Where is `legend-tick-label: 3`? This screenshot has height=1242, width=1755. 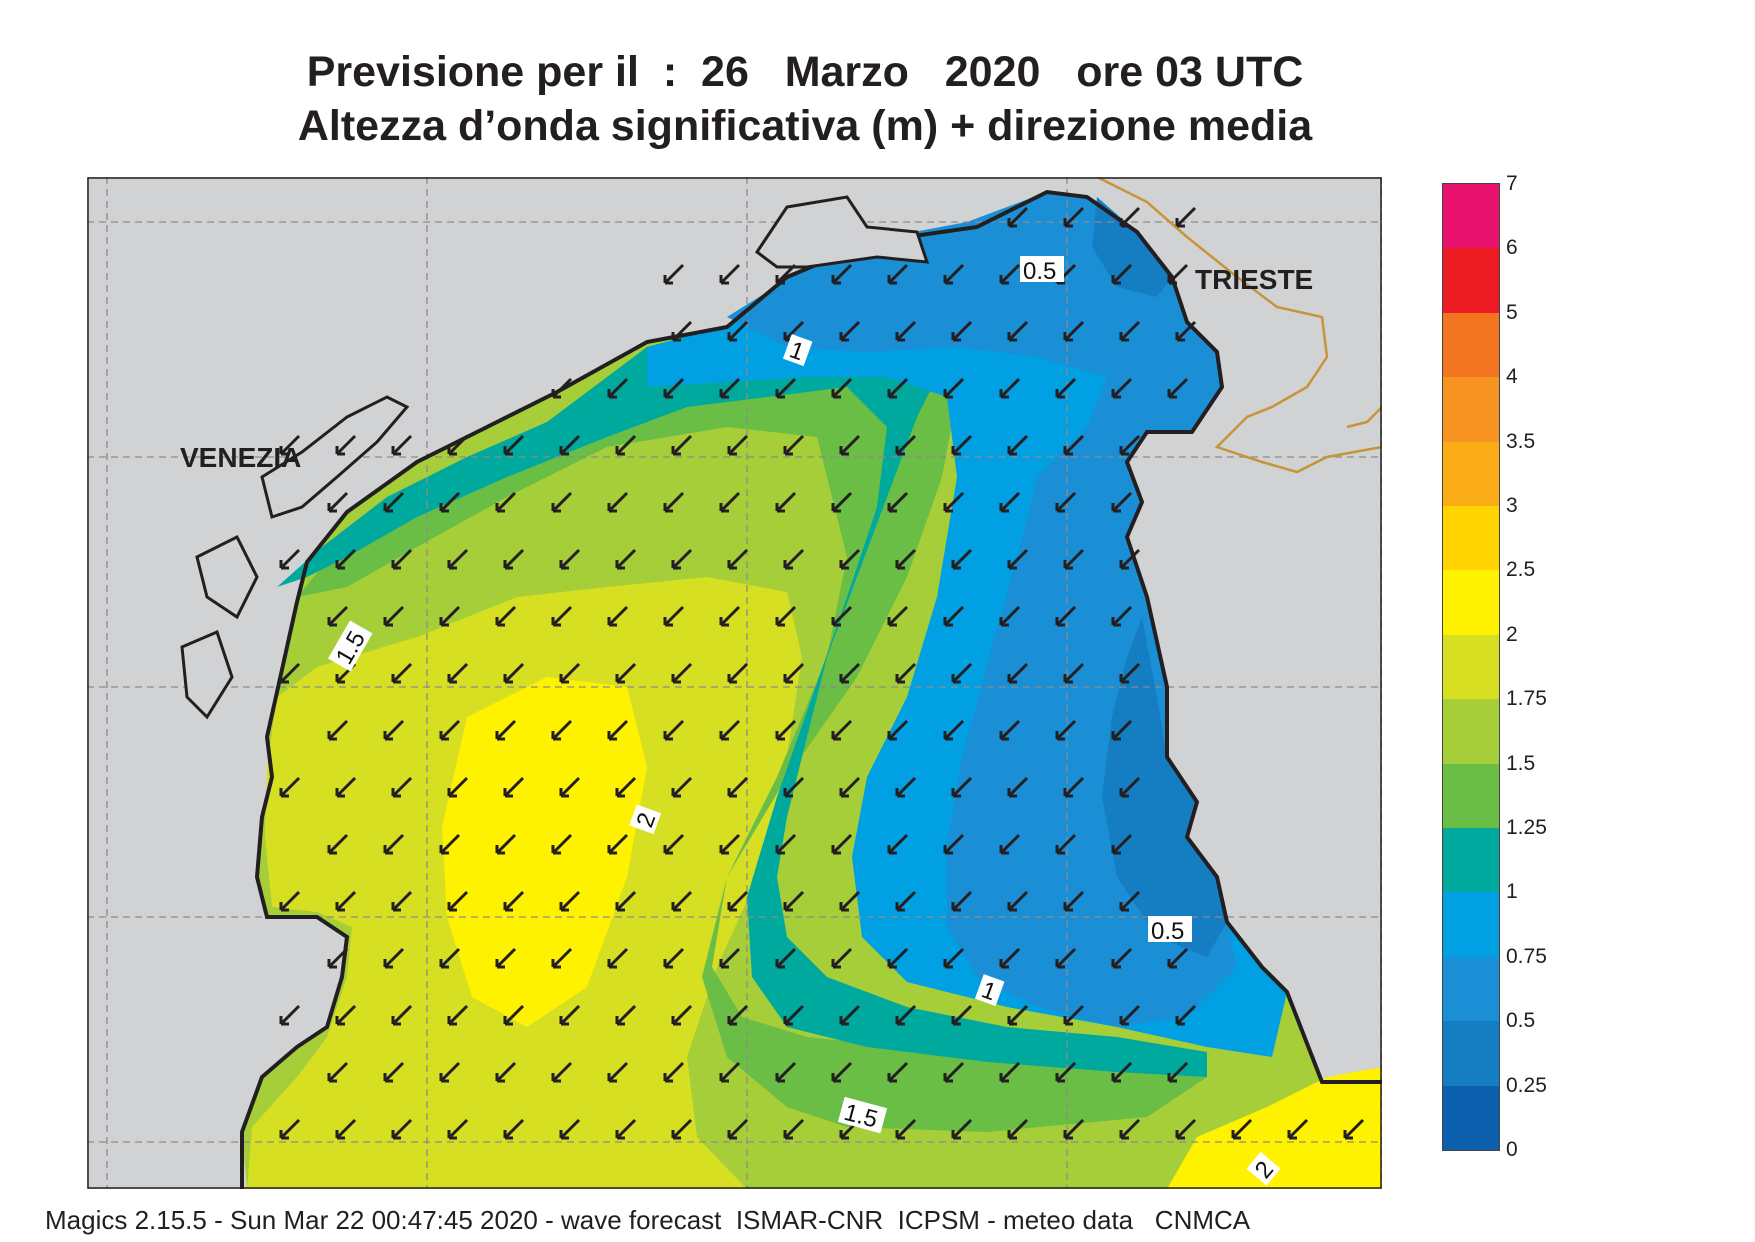
legend-tick-label: 3 is located at coordinates (1512, 505).